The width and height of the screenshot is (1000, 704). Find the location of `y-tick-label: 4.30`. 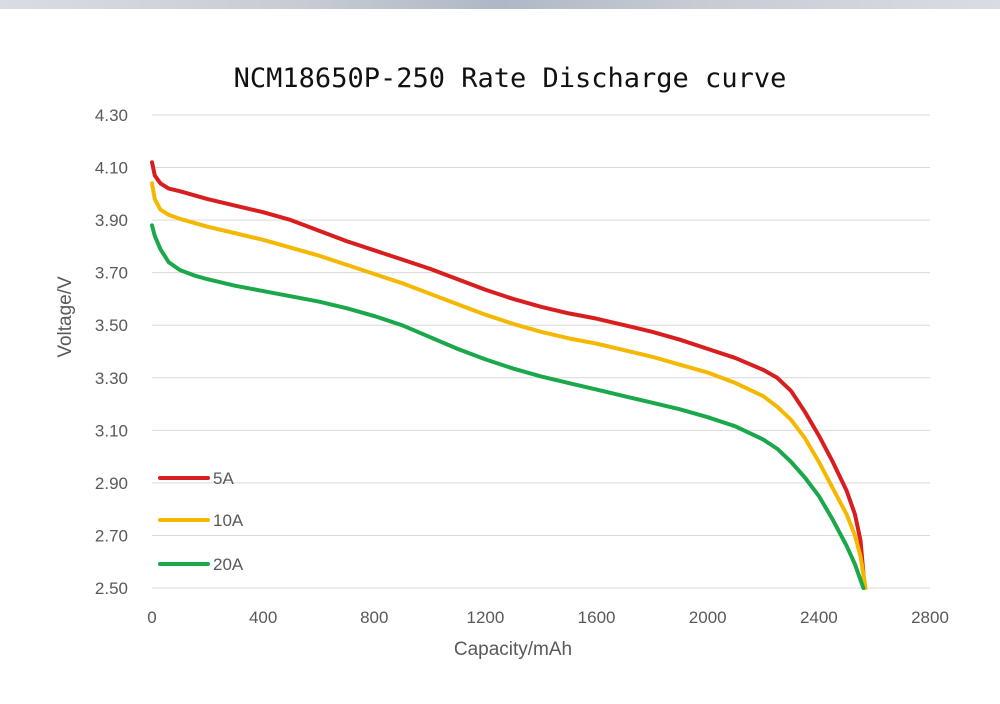

y-tick-label: 4.30 is located at coordinates (111, 115).